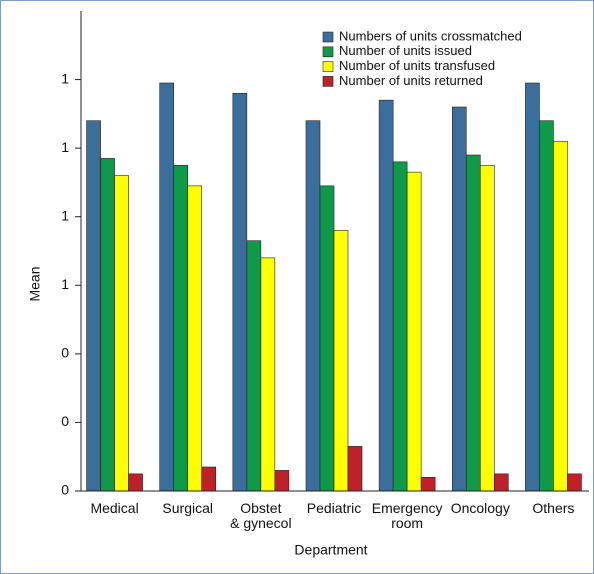 The height and width of the screenshot is (574, 594). Describe the element at coordinates (411, 80) in the screenshot. I see `legend-label: Number of units returned` at that location.